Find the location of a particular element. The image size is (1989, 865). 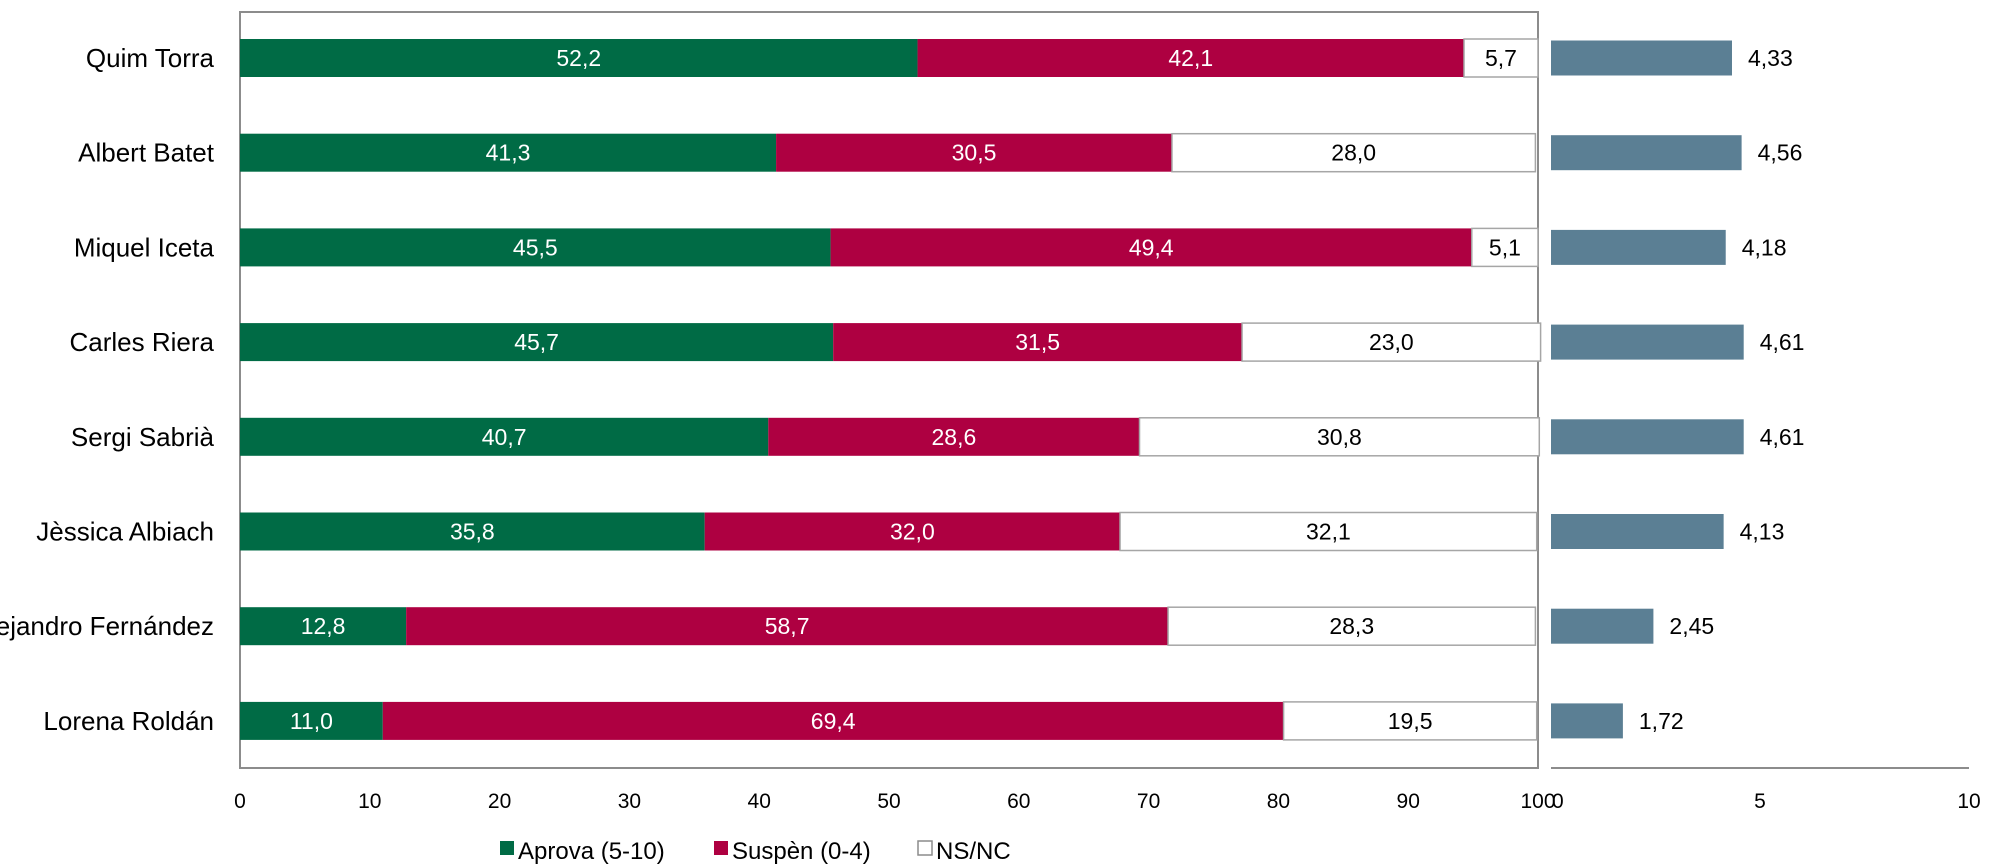

bar-aprova-5-10-sergi-sabria is located at coordinates (504, 436).